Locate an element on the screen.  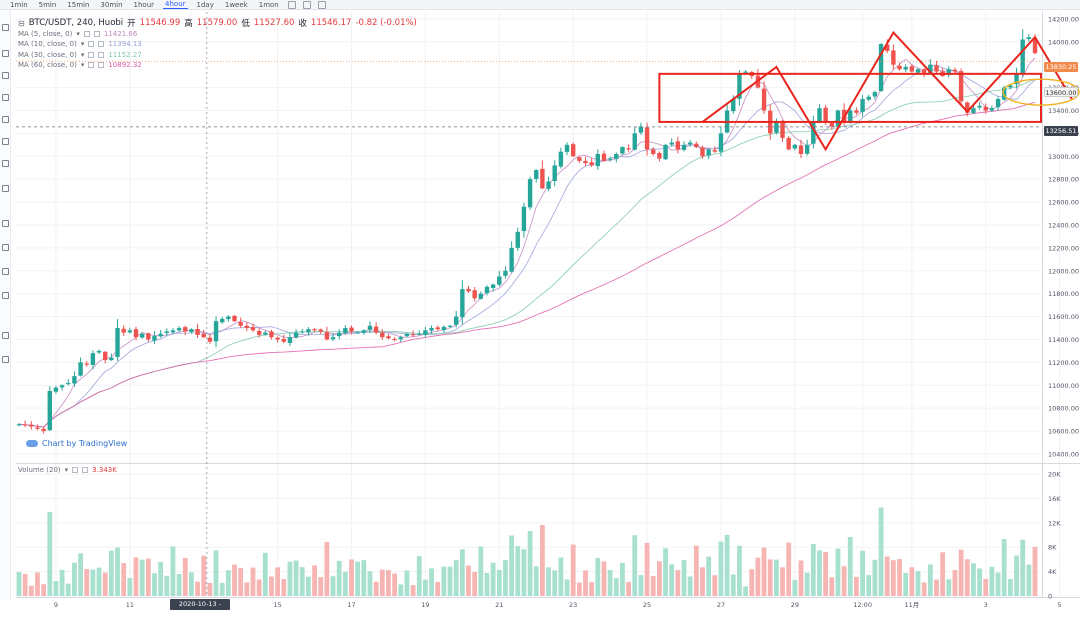
brush-icon is located at coordinates (5, 97).